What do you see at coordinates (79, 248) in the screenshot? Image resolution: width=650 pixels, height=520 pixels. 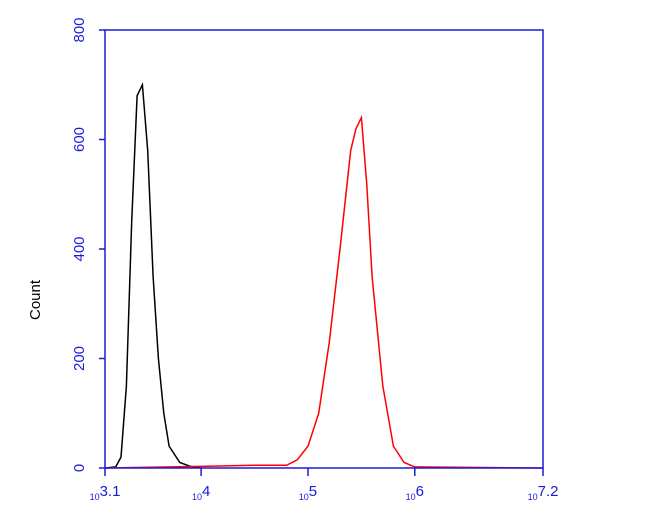 I see `y-tick-label: 400` at bounding box center [79, 248].